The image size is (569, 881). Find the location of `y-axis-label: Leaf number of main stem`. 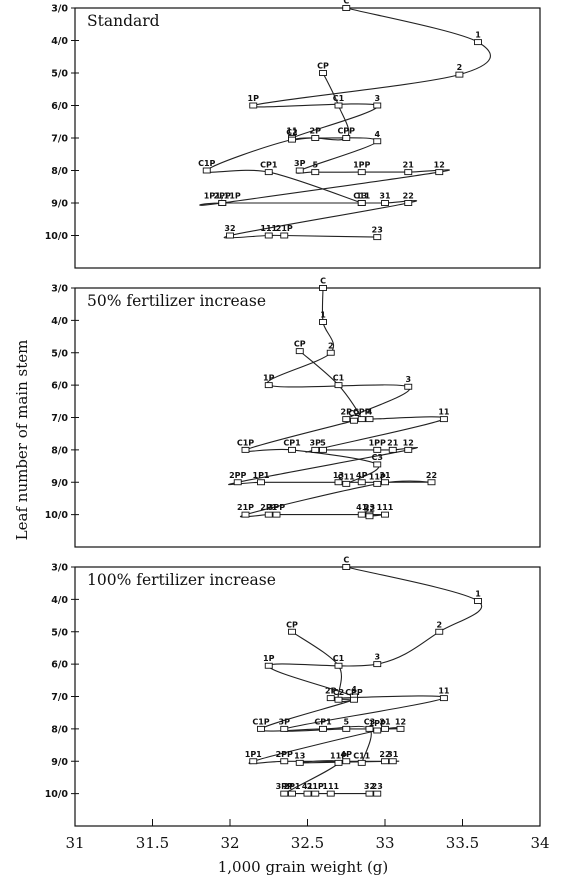

y-axis-label: Leaf number of main stem is located at coordinates (22, 440).